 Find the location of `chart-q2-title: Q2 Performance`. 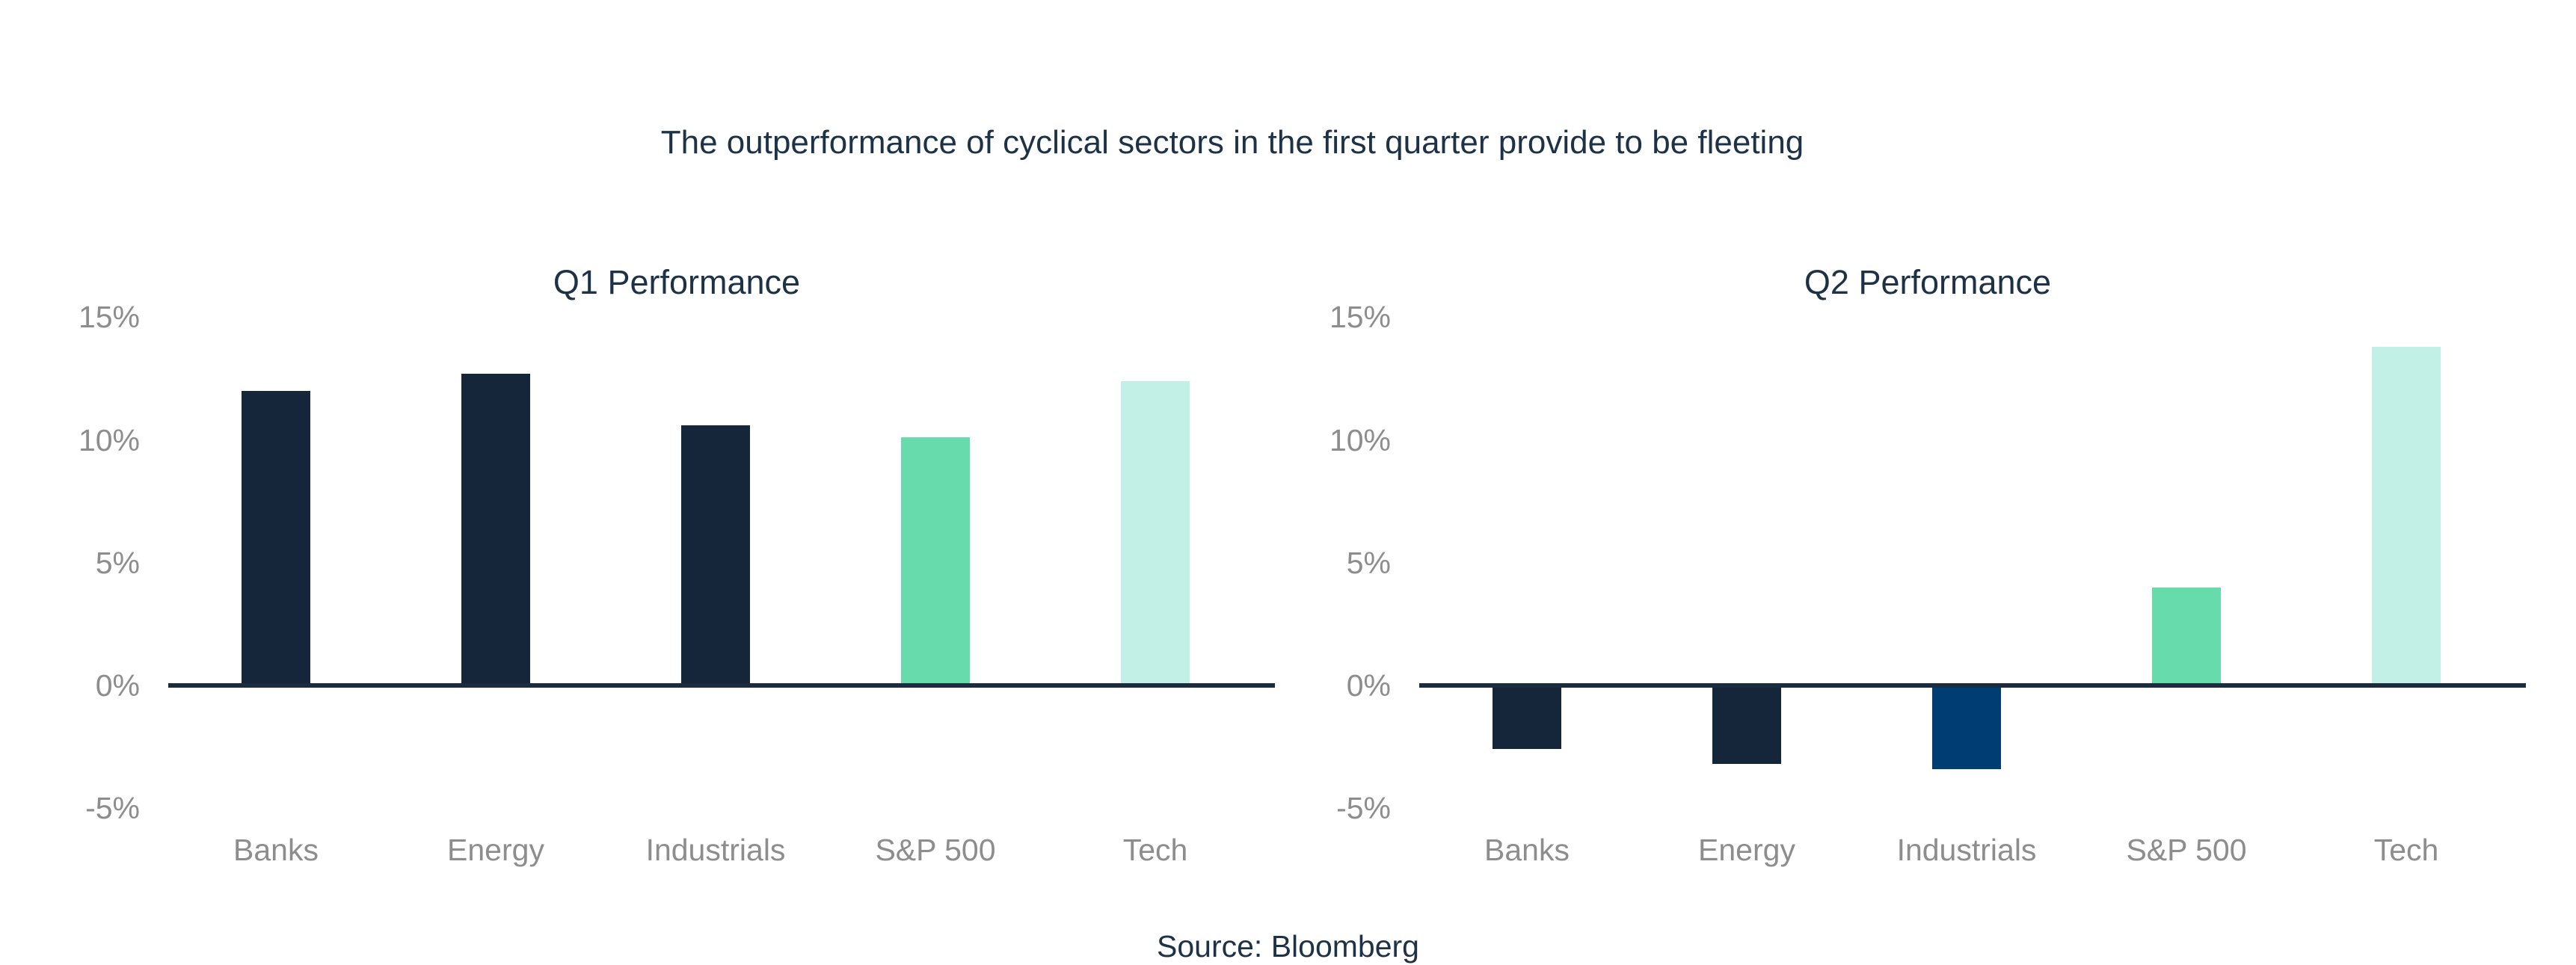

chart-q2-title: Q2 Performance is located at coordinates (1928, 282).